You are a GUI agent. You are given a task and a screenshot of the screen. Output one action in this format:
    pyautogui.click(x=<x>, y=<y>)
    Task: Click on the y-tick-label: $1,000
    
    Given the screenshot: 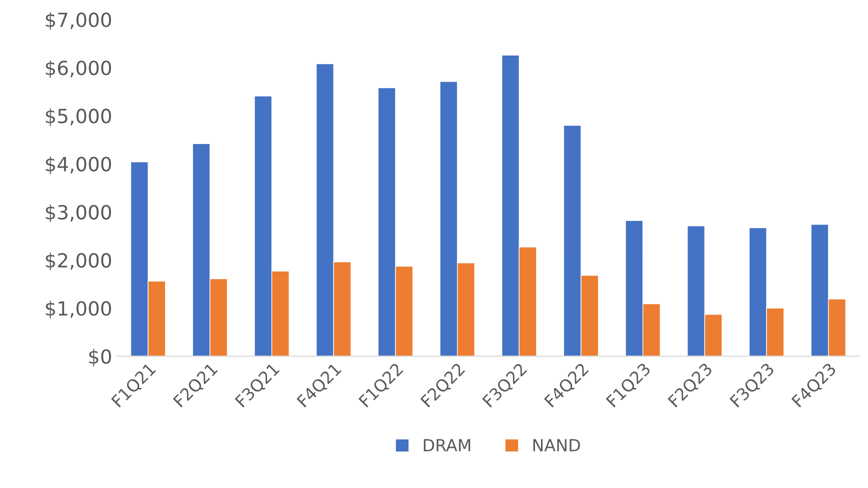 What is the action you would take?
    pyautogui.click(x=79, y=309)
    